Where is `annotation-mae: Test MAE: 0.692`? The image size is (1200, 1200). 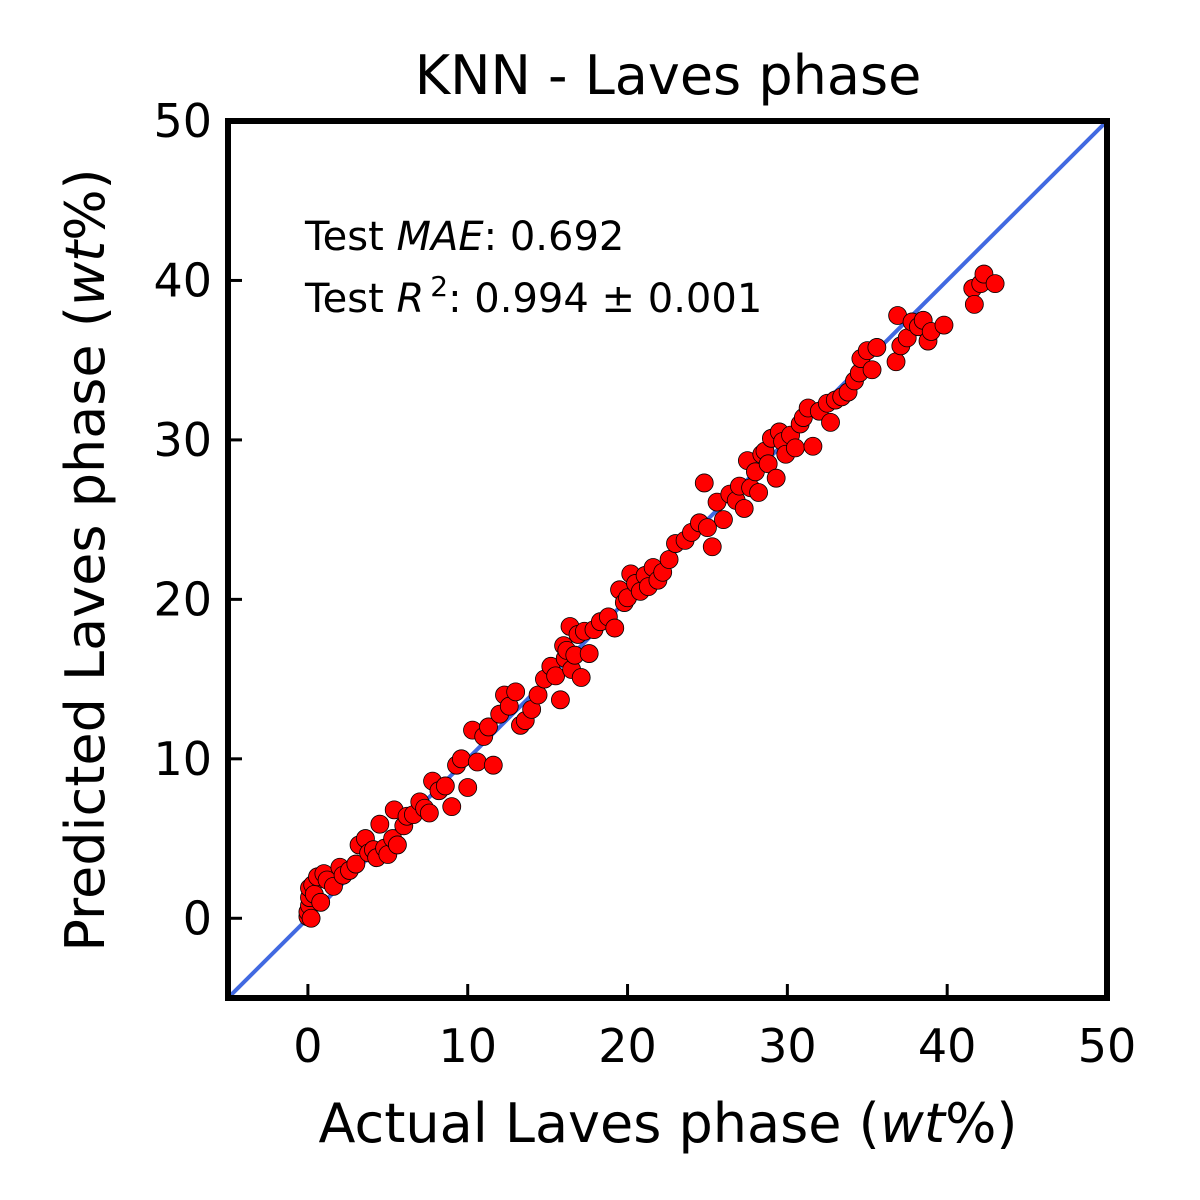 annotation-mae: Test MAE: 0.692 is located at coordinates (464, 237).